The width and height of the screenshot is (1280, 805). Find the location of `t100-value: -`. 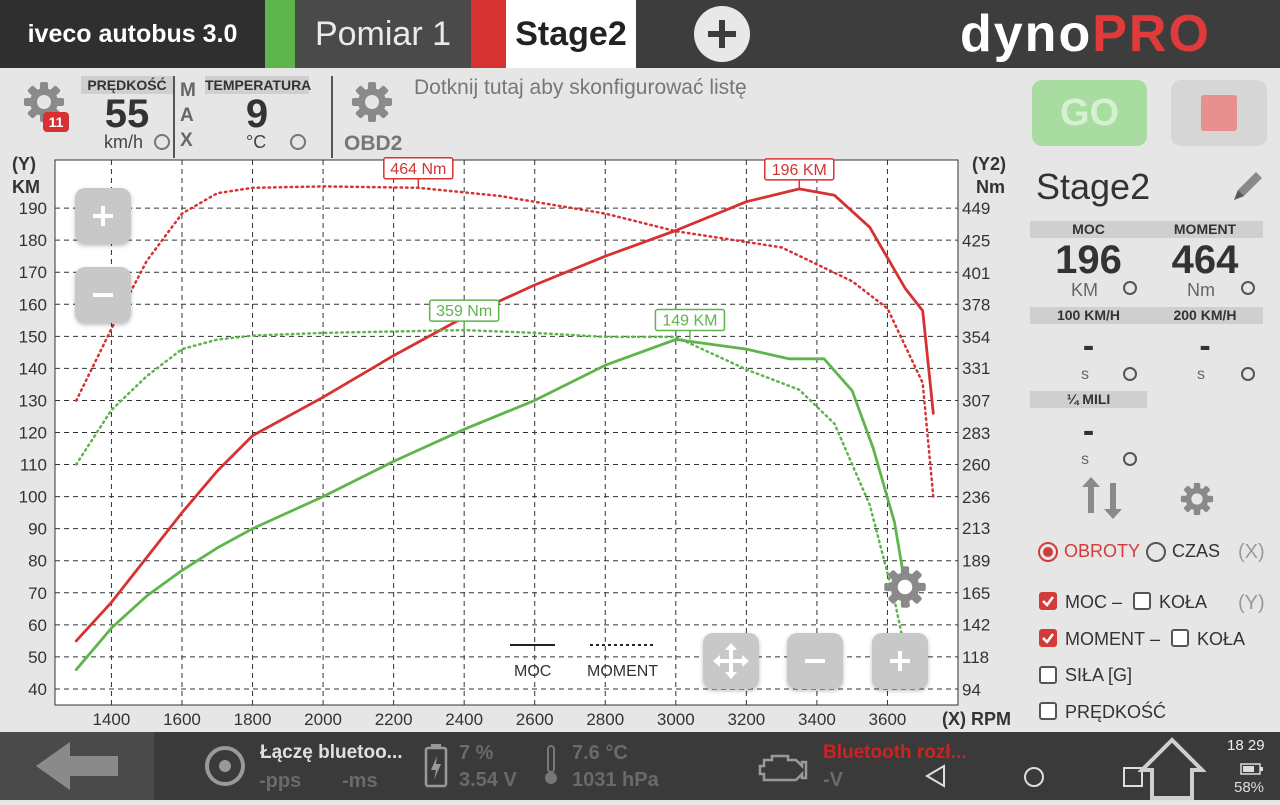

t100-value: - is located at coordinates (1088, 346).